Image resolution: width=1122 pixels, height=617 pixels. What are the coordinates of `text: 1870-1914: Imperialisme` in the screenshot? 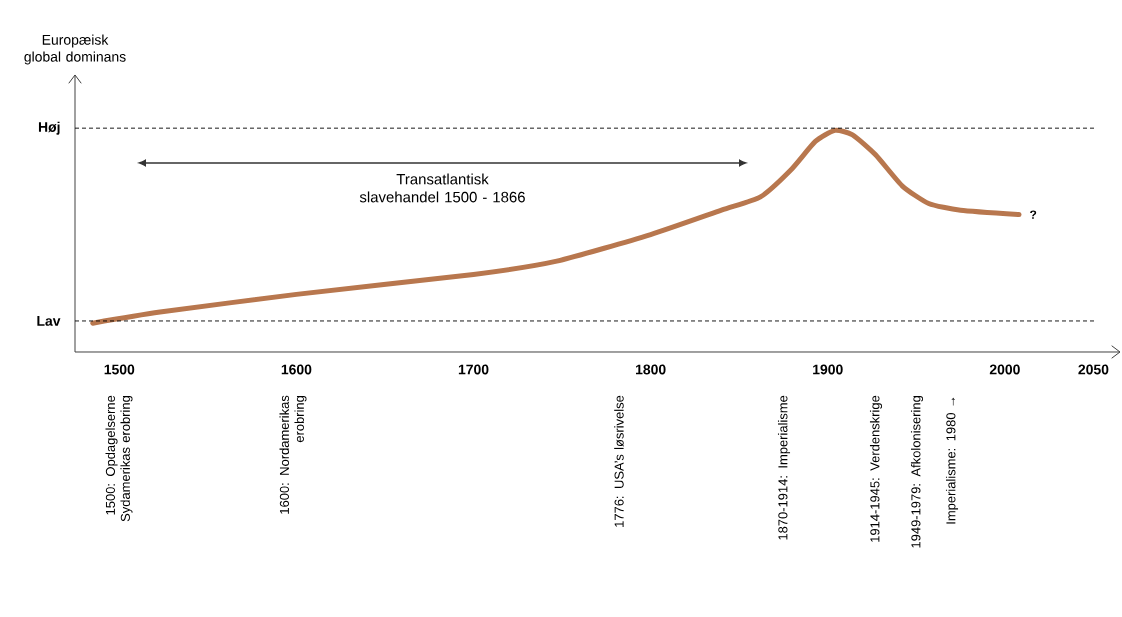 It's located at (784, 467).